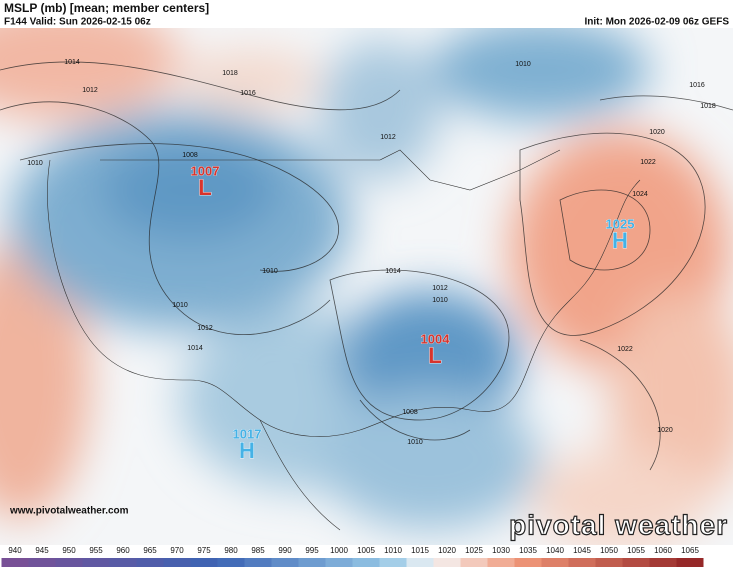 The height and width of the screenshot is (572, 733). Describe the element at coordinates (436, 338) in the screenshot. I see `center-value: 1004` at that location.